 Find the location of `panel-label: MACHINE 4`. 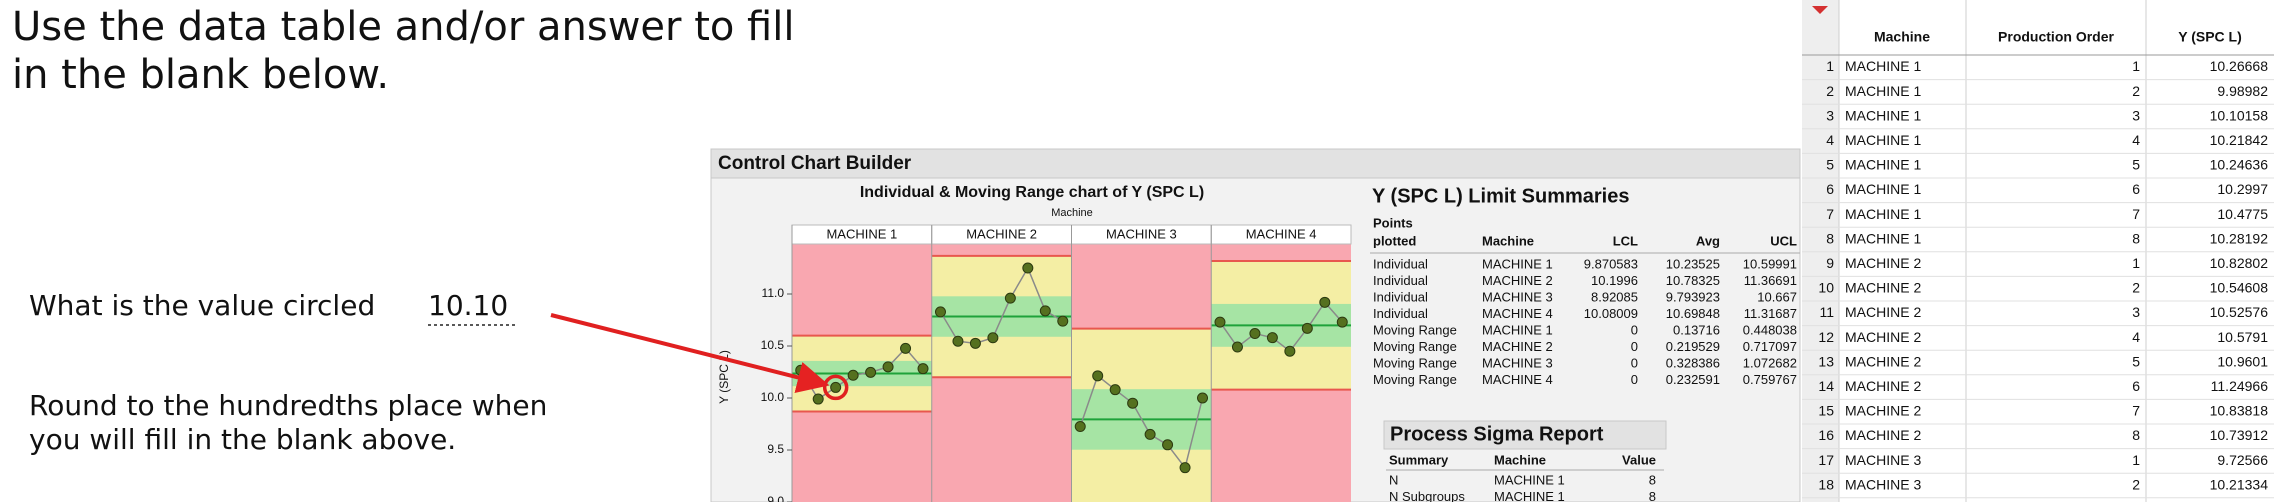

panel-label: MACHINE 4 is located at coordinates (1281, 233).